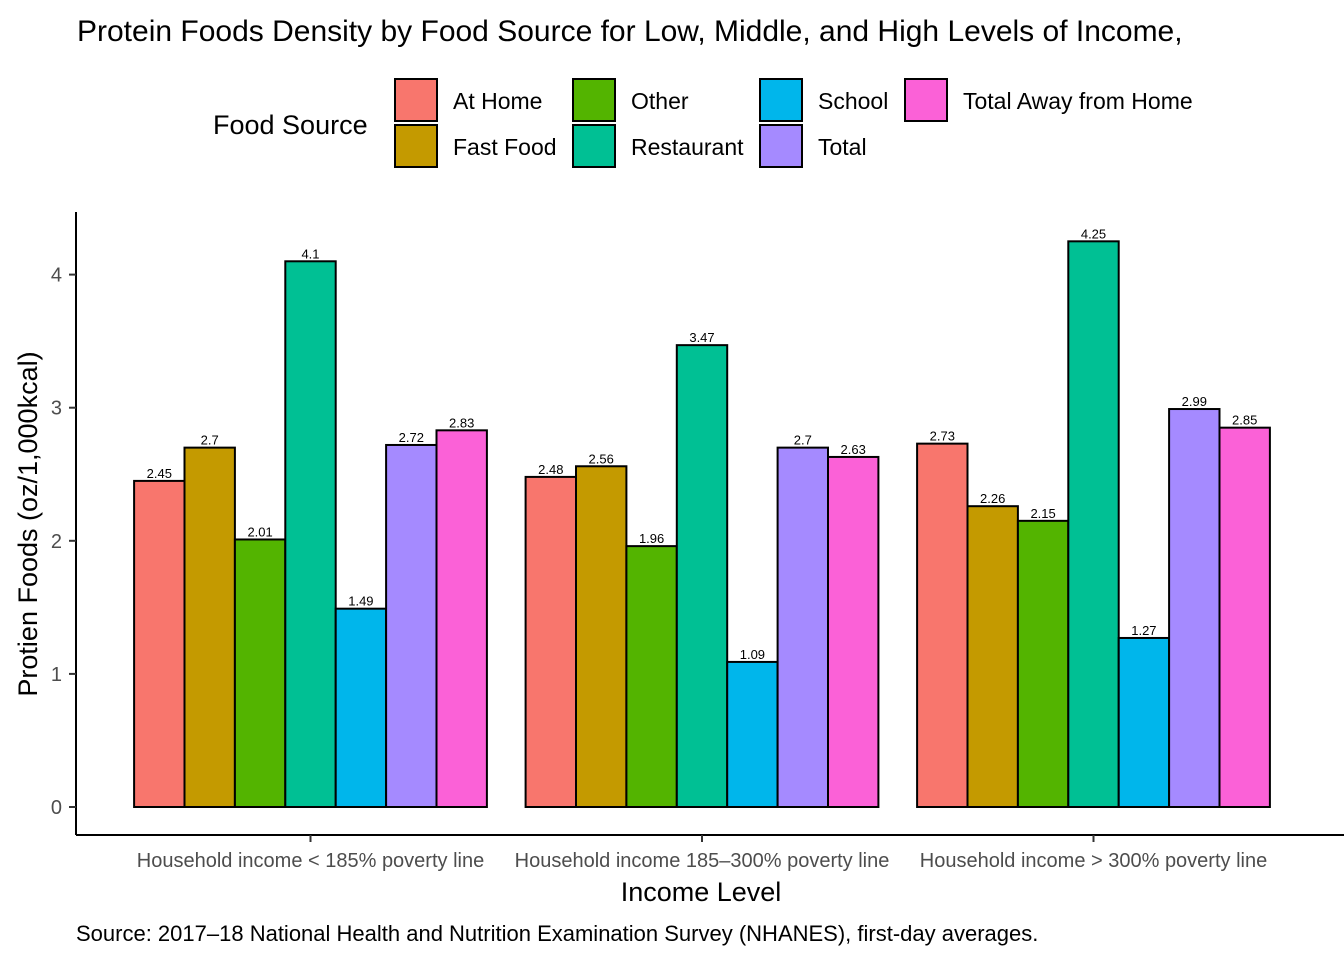 The height and width of the screenshot is (960, 1344). I want to click on data-label-total-group-1: 2.72, so click(411, 437).